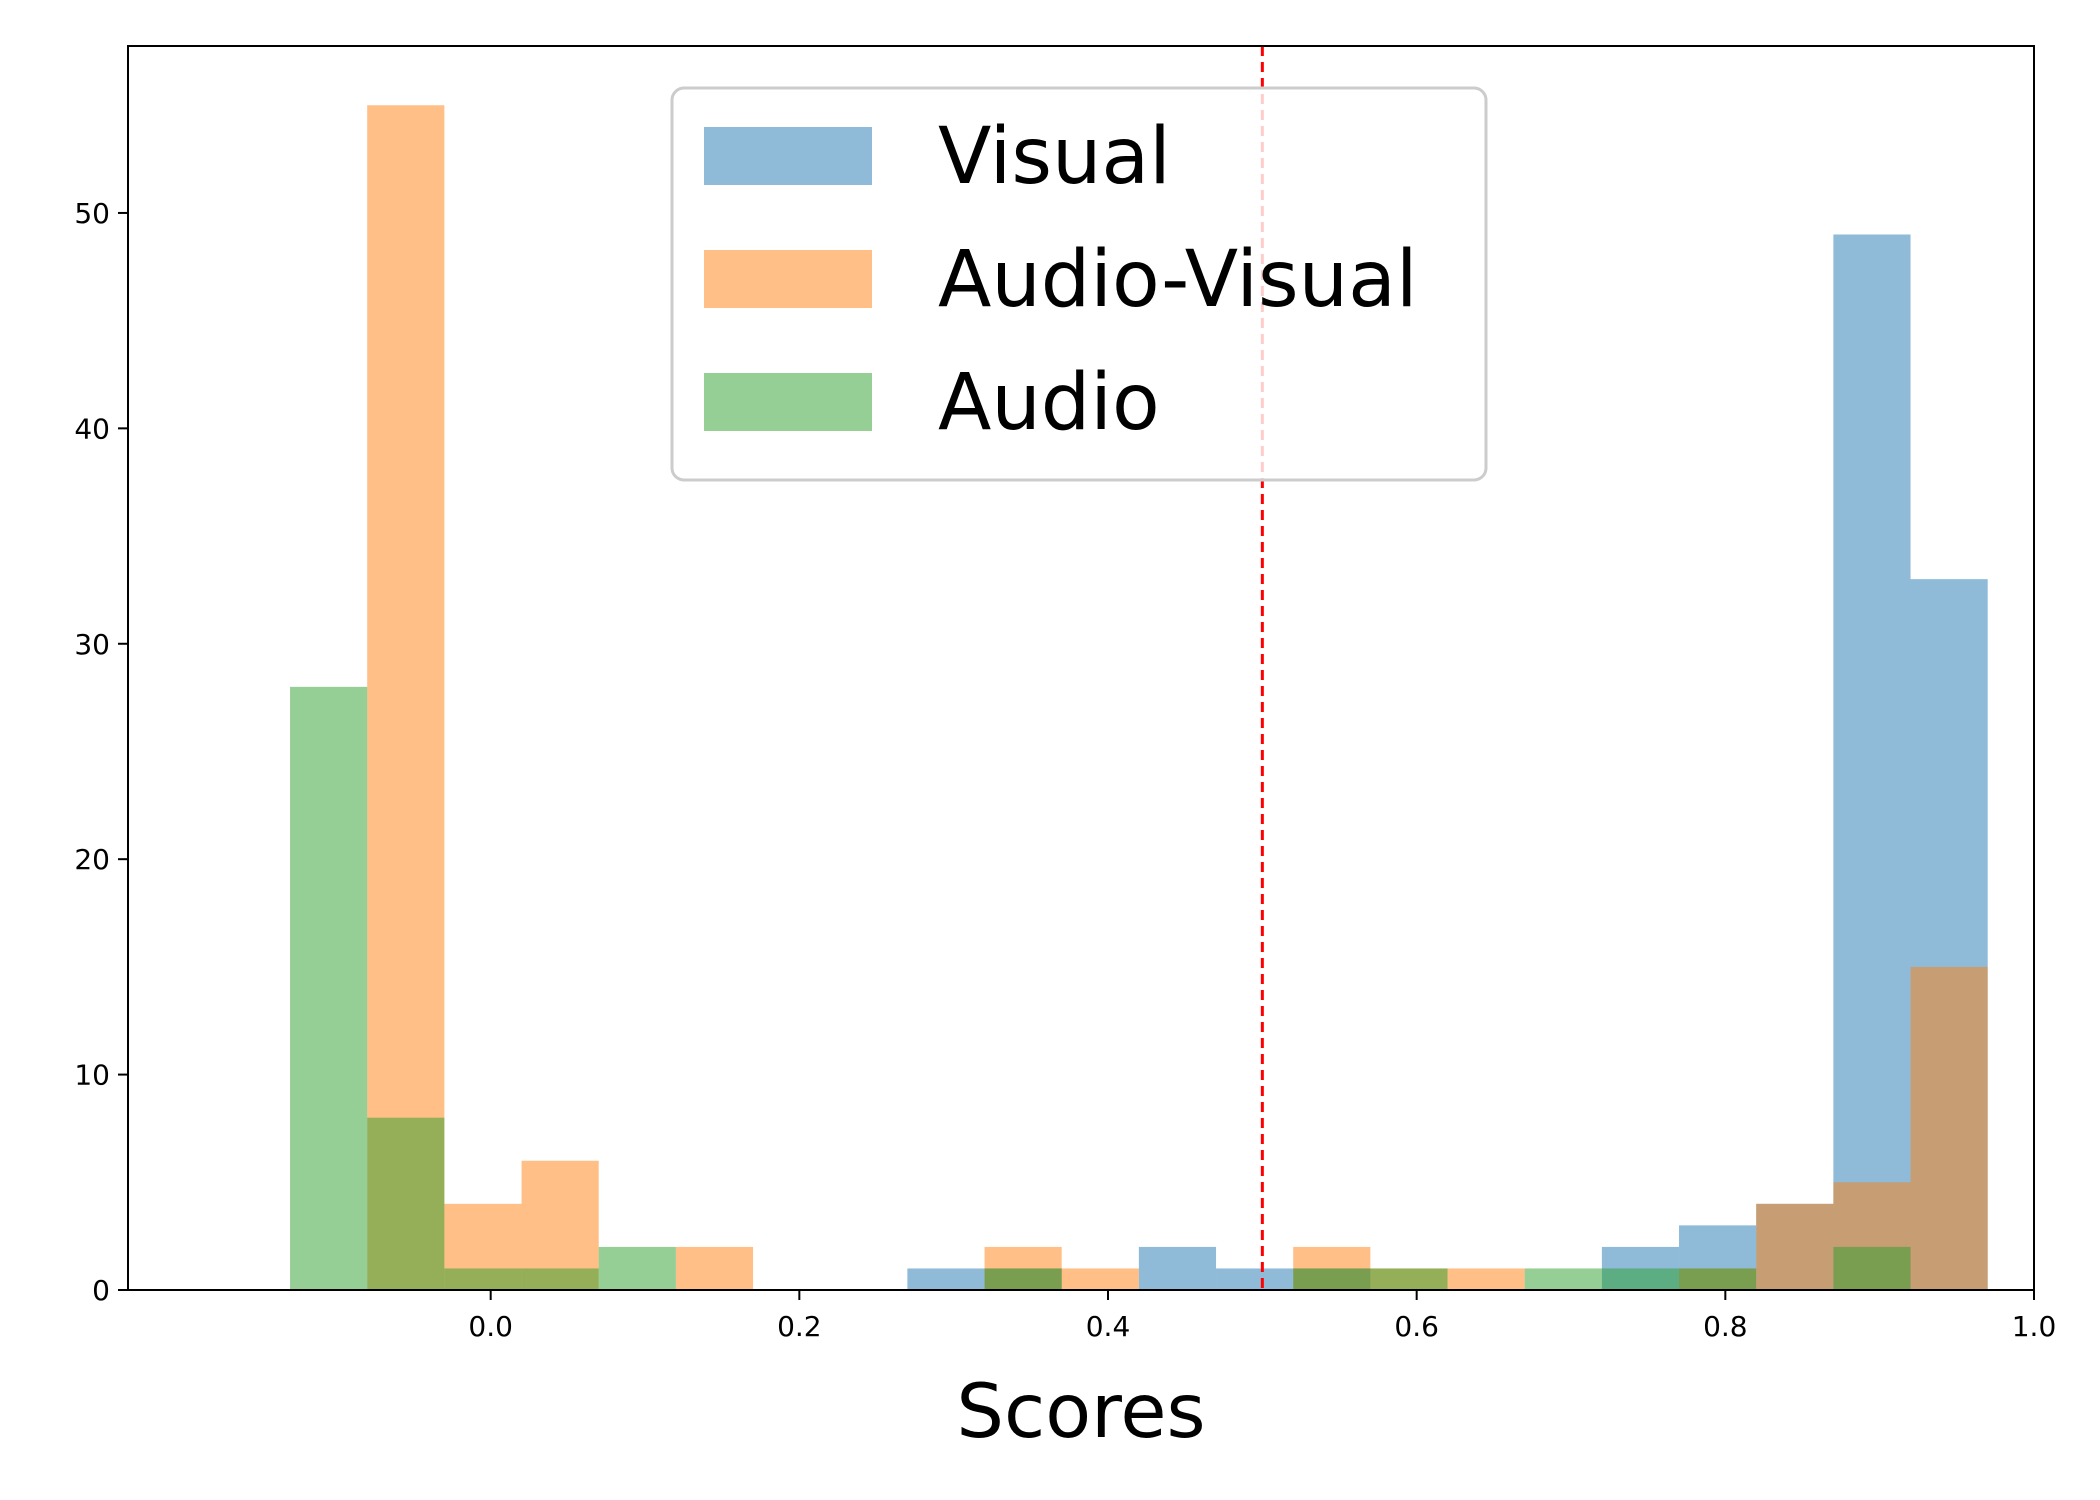 The height and width of the screenshot is (1500, 2100). What do you see at coordinates (92, 859) in the screenshot?
I see `y-tick-label: 20` at bounding box center [92, 859].